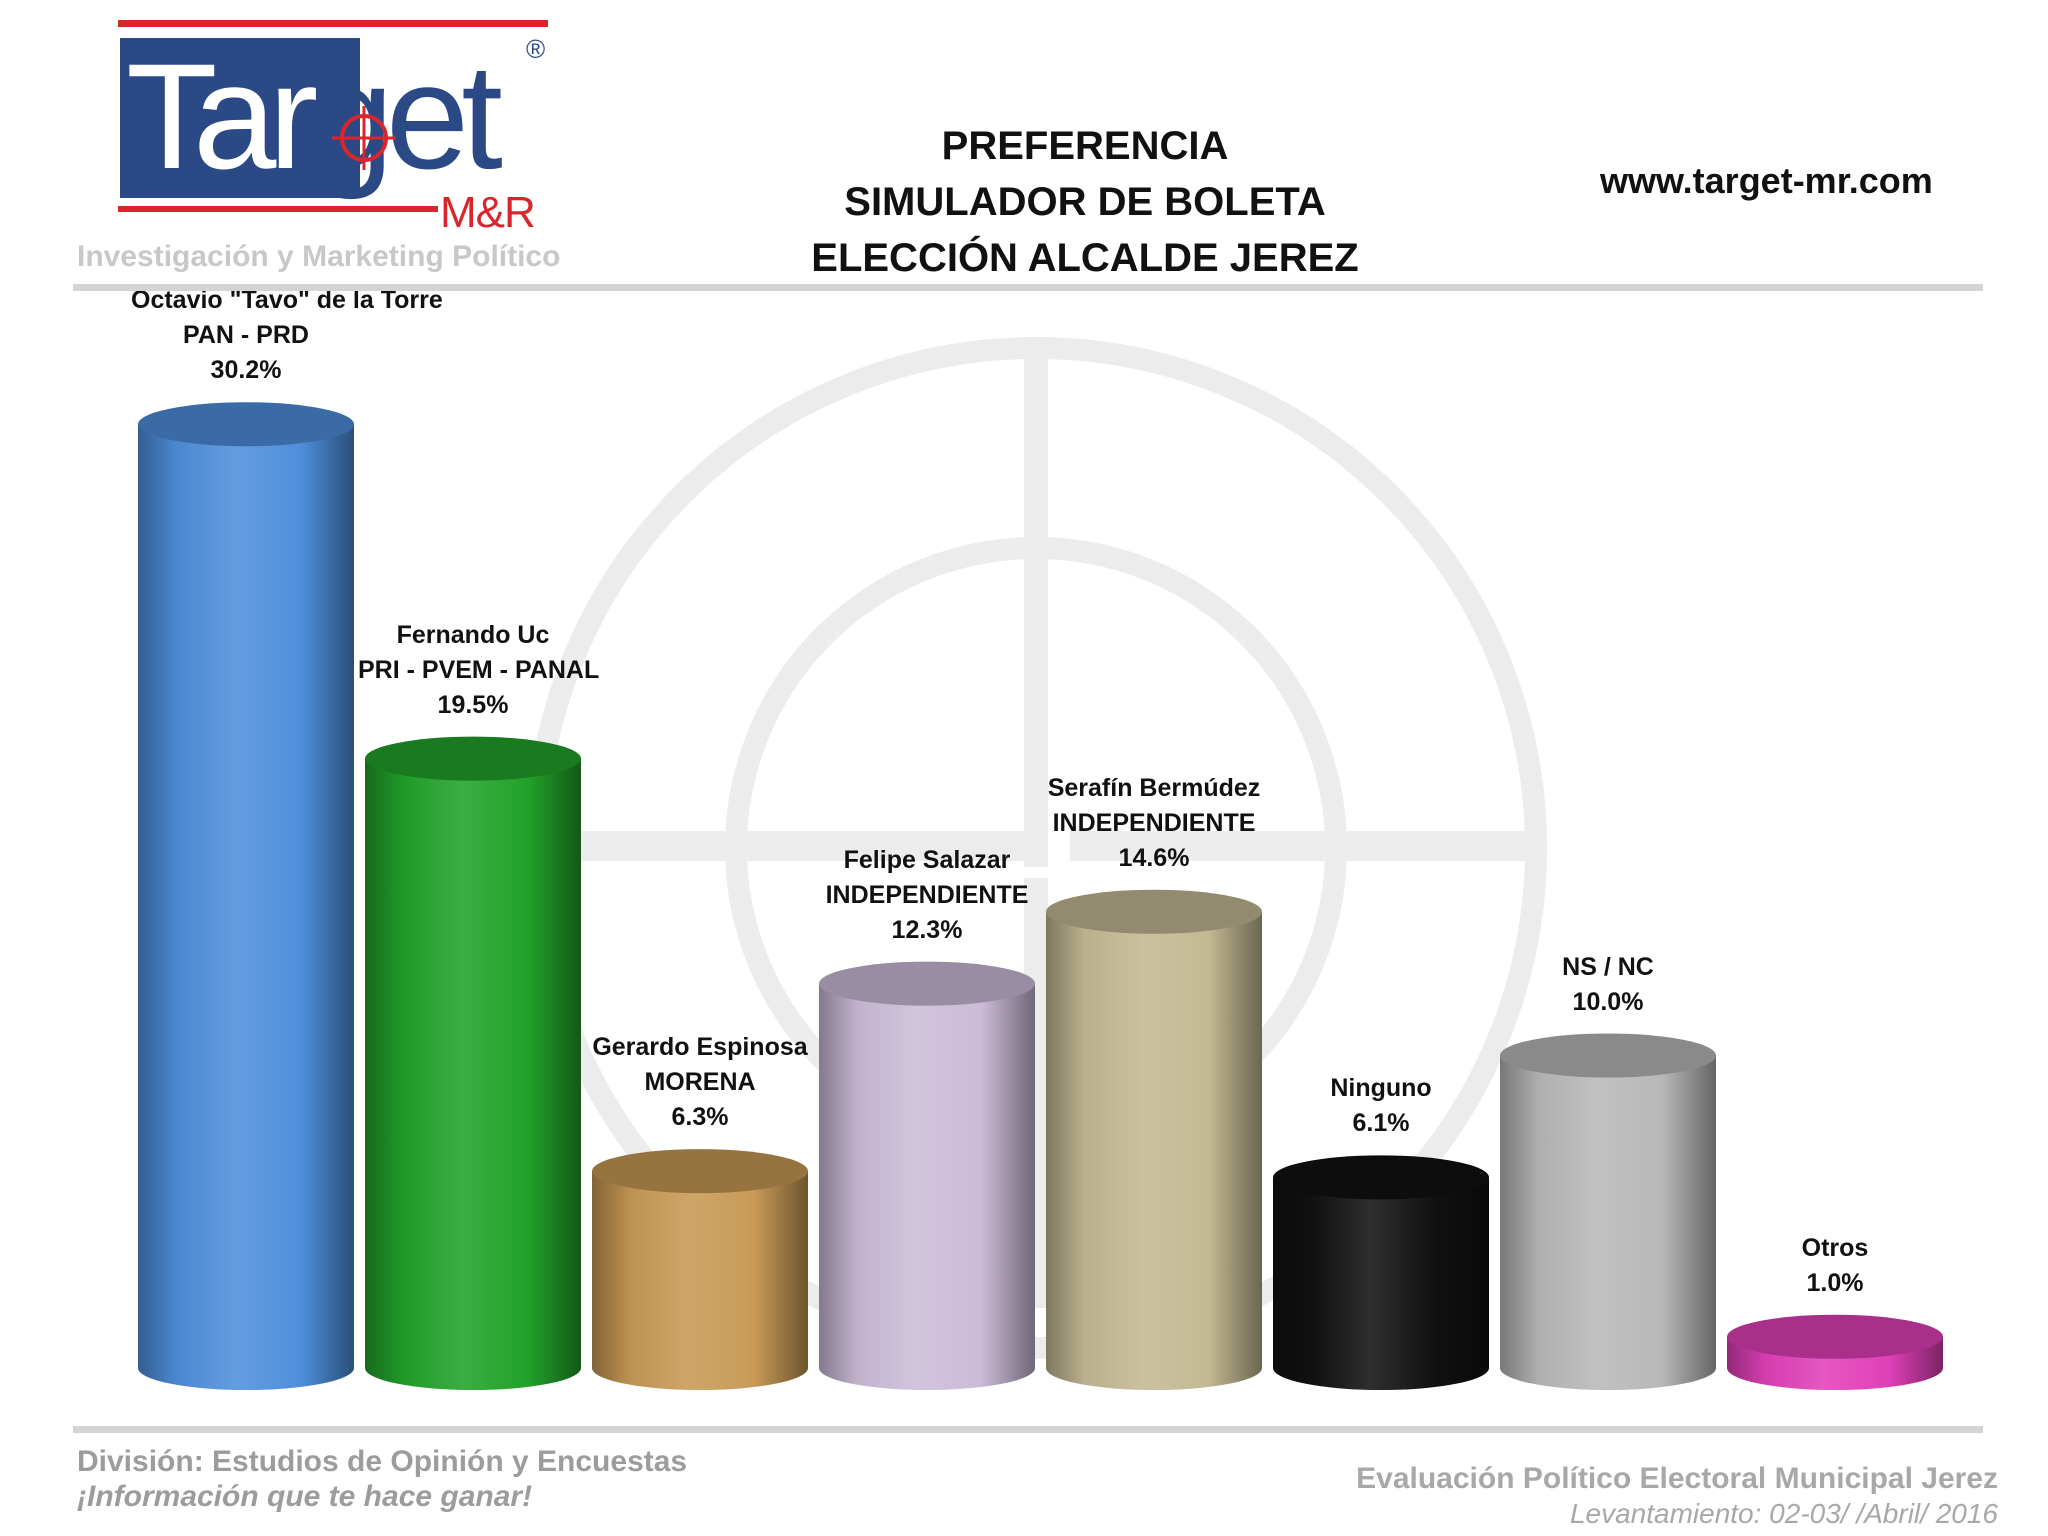  What do you see at coordinates (278, 209) in the screenshot?
I see `logo-bottom-line` at bounding box center [278, 209].